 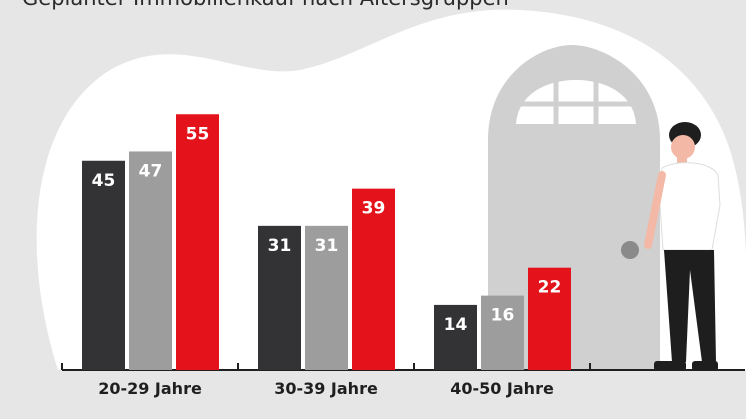 I want to click on data-label-2-1: 16, so click(x=503, y=316).